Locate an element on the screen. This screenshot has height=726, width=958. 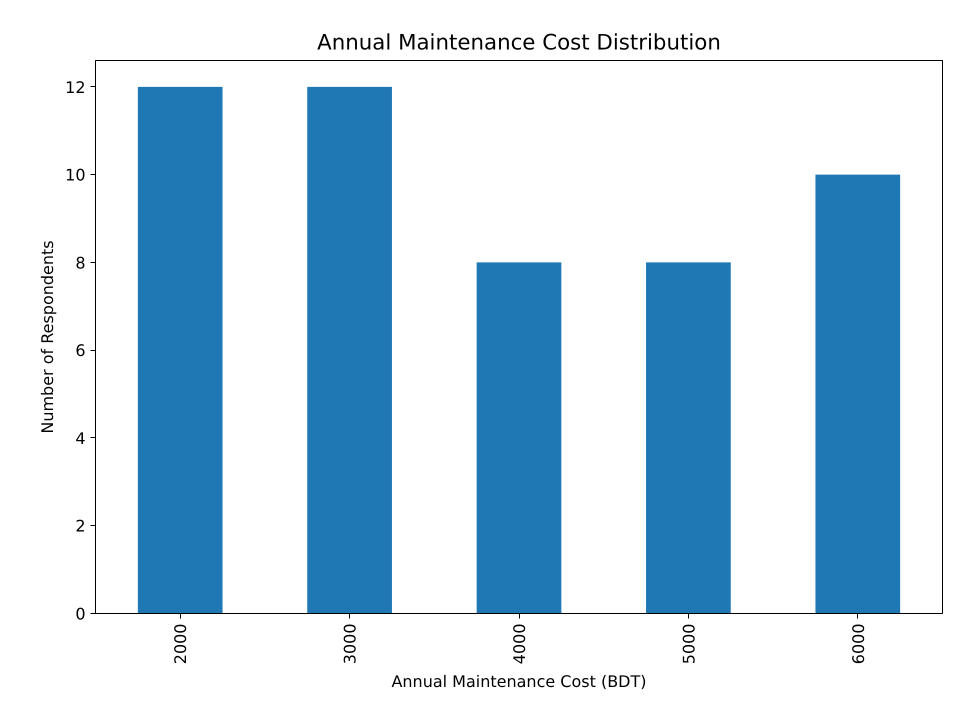
y-tick-label: 12 is located at coordinates (75, 87).